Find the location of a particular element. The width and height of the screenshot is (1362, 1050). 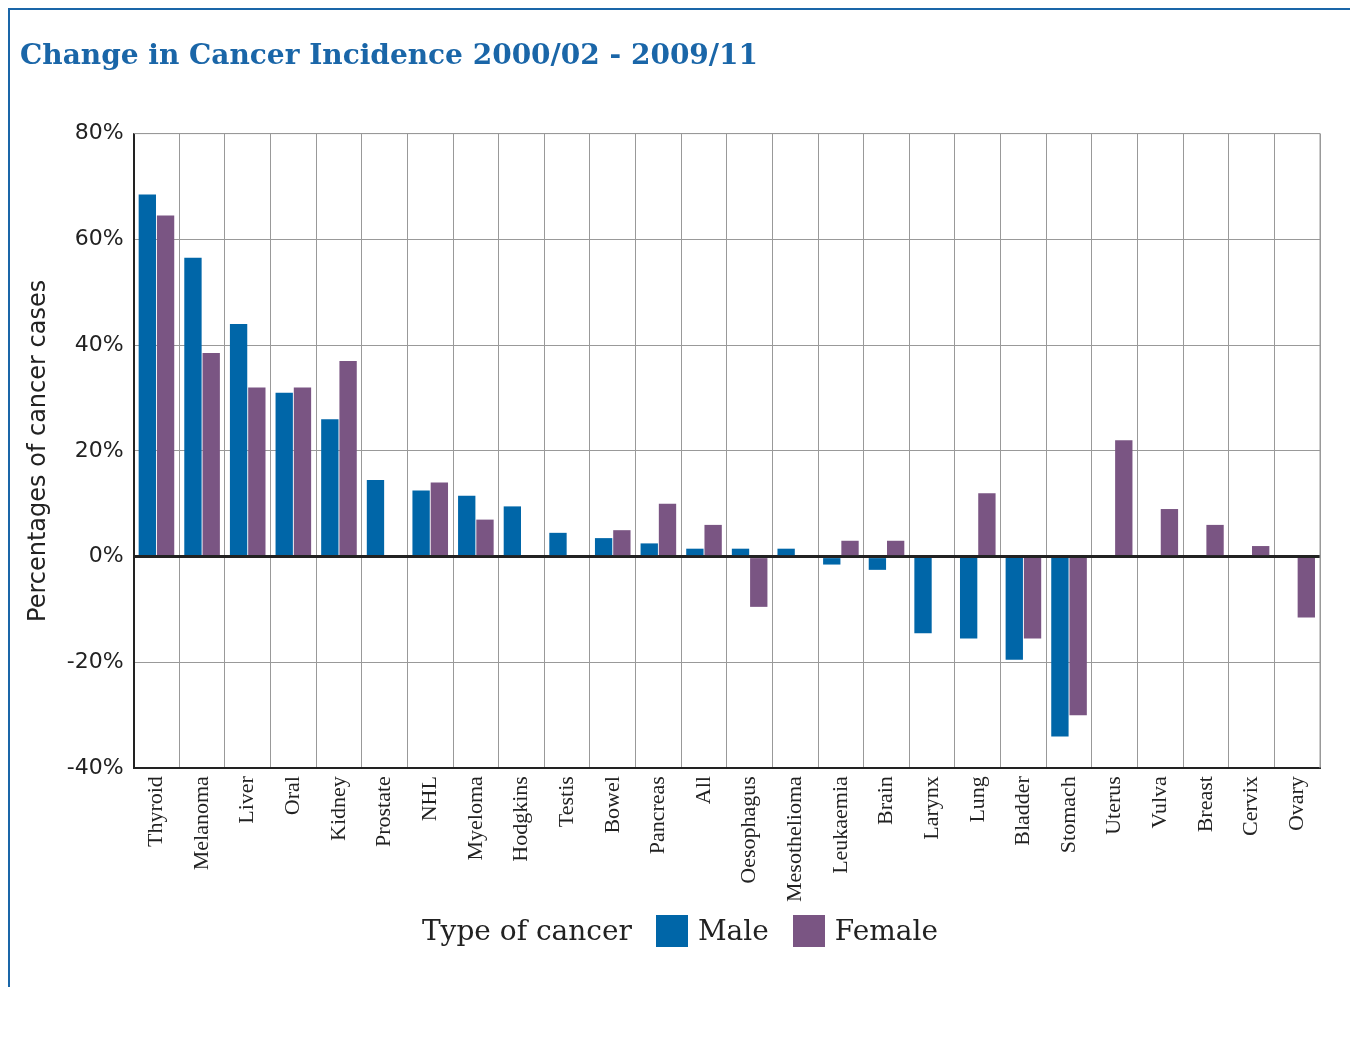

x-tick-label: Lung is located at coordinates (976, 799).